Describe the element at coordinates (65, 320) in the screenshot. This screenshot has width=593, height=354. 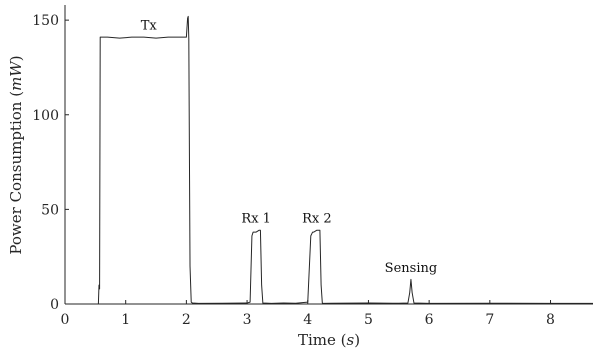
I see `x-tick-label: 0` at that location.